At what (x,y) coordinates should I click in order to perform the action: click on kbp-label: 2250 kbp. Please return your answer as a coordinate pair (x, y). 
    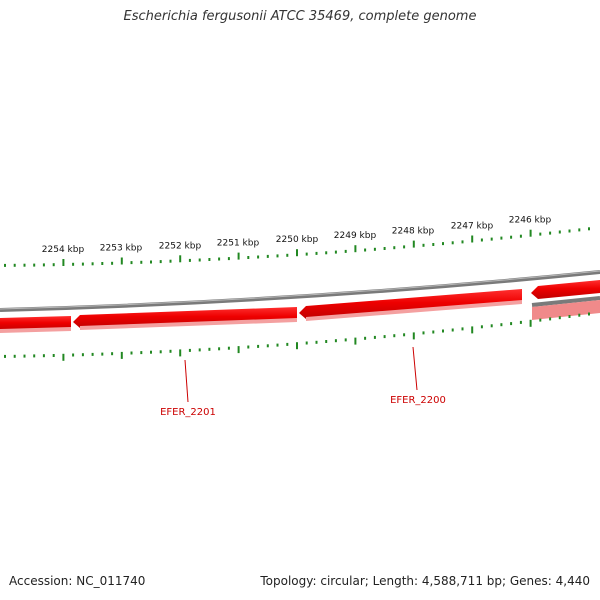
    Looking at the image, I should click on (297, 240).